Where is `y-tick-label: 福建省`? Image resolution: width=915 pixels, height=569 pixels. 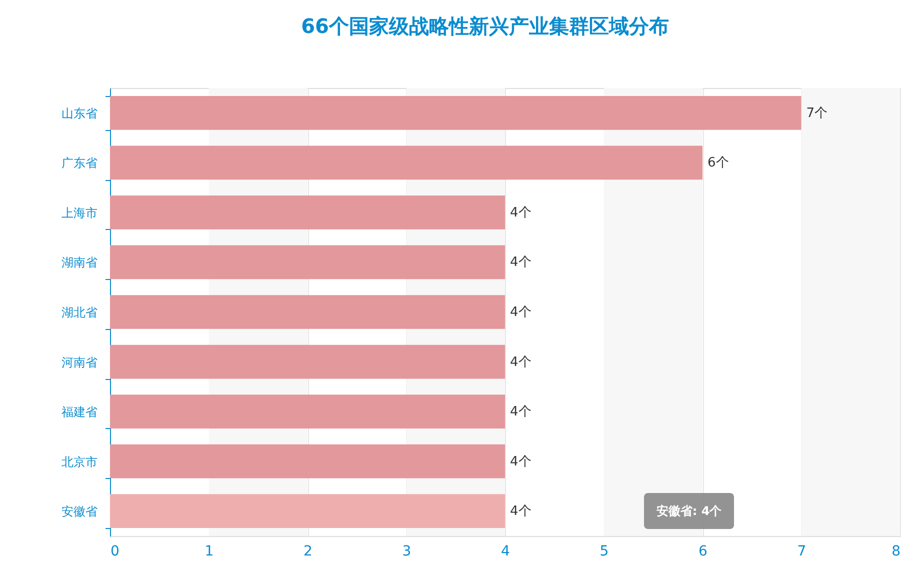
y-tick-label: 福建省 is located at coordinates (80, 412).